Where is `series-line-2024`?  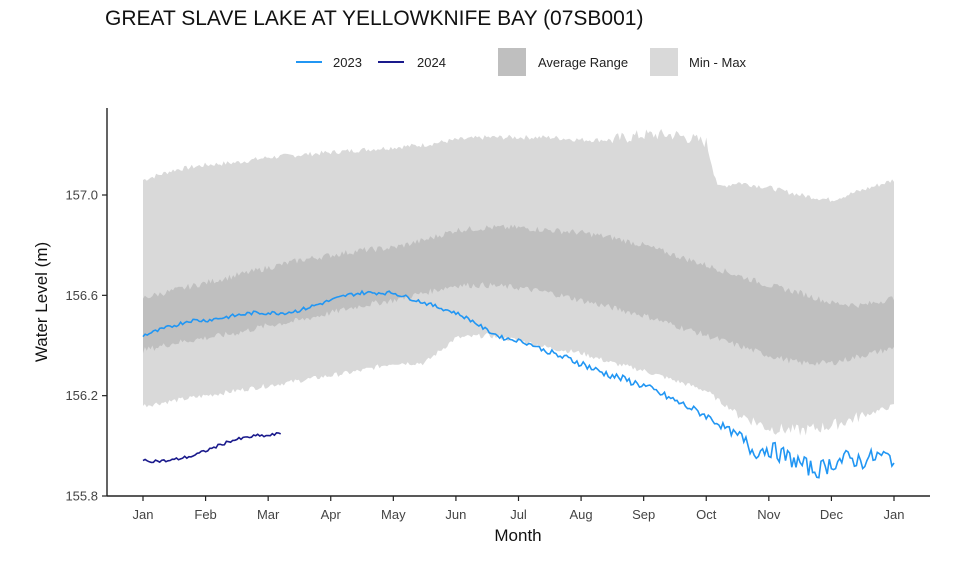 series-line-2024 is located at coordinates (212, 447).